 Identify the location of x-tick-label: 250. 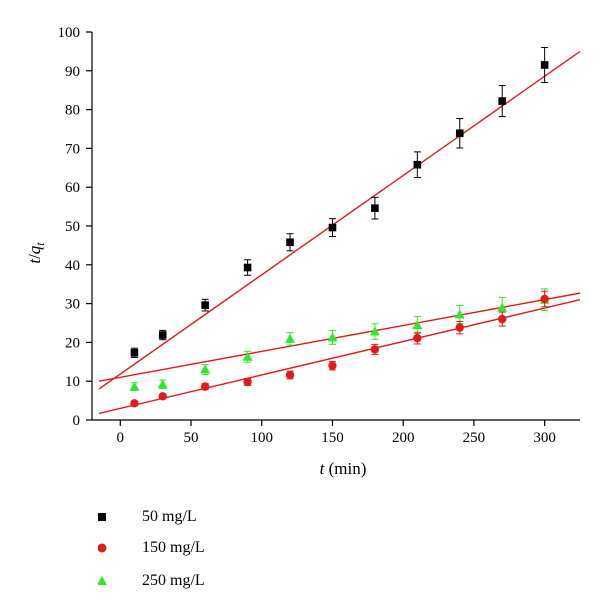
(474, 438).